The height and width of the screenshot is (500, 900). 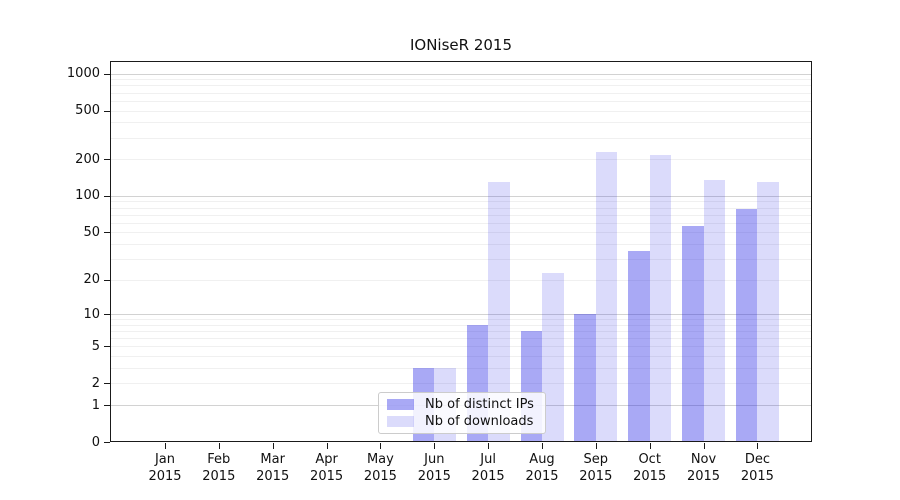 I want to click on legend: Nb of distinct IPs Nb of downloads, so click(x=462, y=413).